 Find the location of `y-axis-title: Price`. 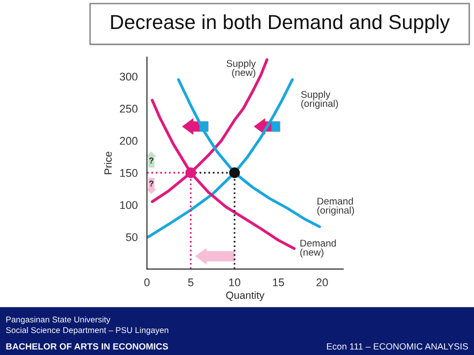

y-axis-title: Price is located at coordinates (108, 163).